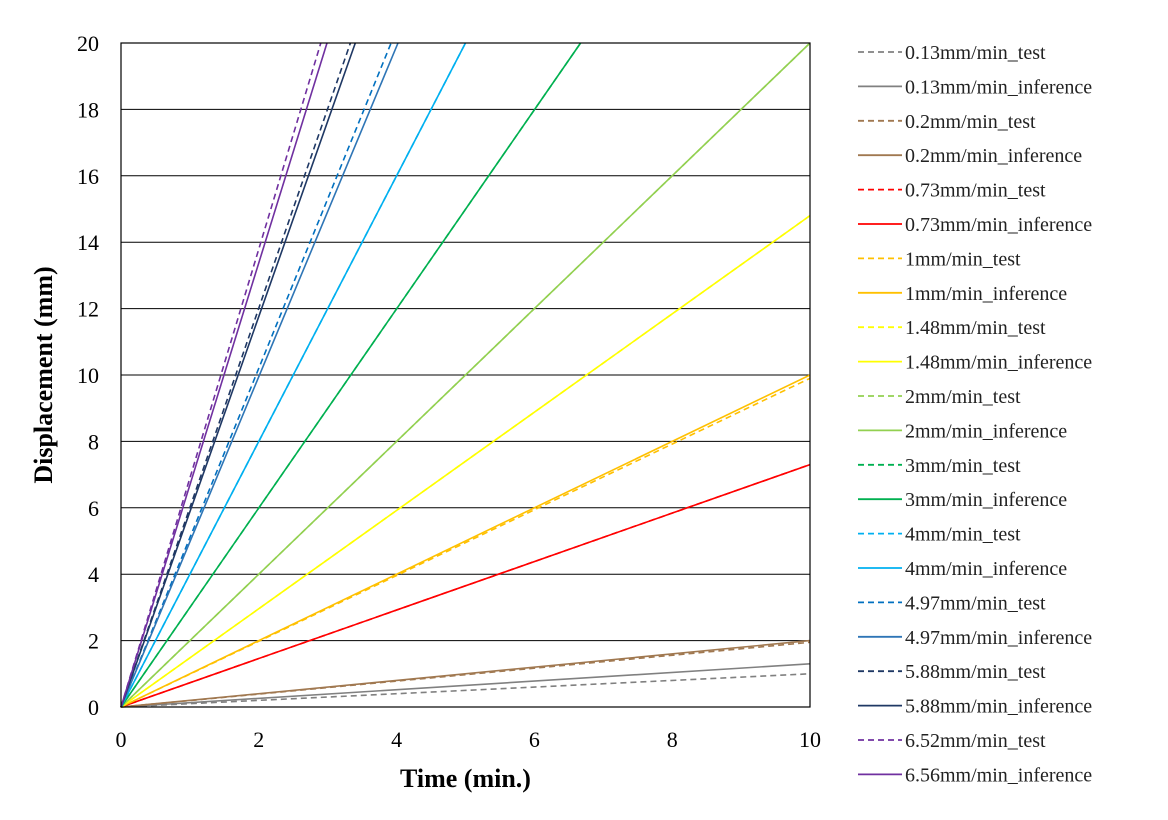 This screenshot has height=820, width=1168. Describe the element at coordinates (534, 739) in the screenshot. I see `x-tick-label: 6` at that location.